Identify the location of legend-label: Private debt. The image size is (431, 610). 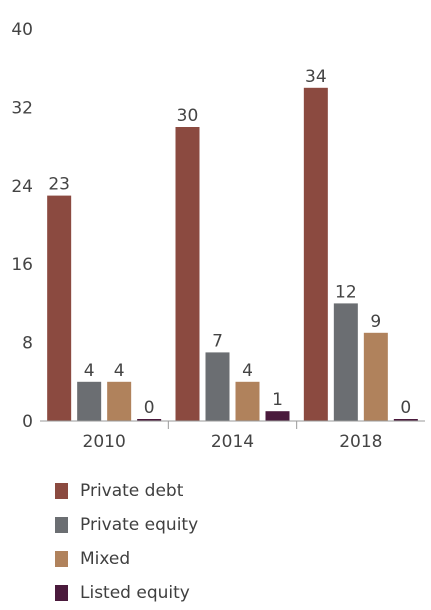
(132, 491).